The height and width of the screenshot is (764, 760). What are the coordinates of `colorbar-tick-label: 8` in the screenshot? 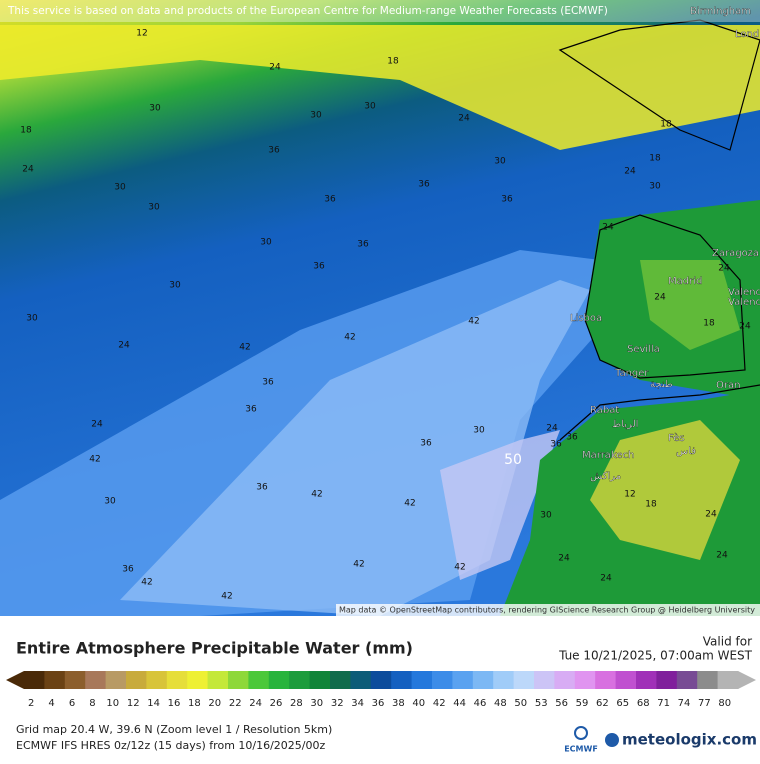 It's located at (92, 703).